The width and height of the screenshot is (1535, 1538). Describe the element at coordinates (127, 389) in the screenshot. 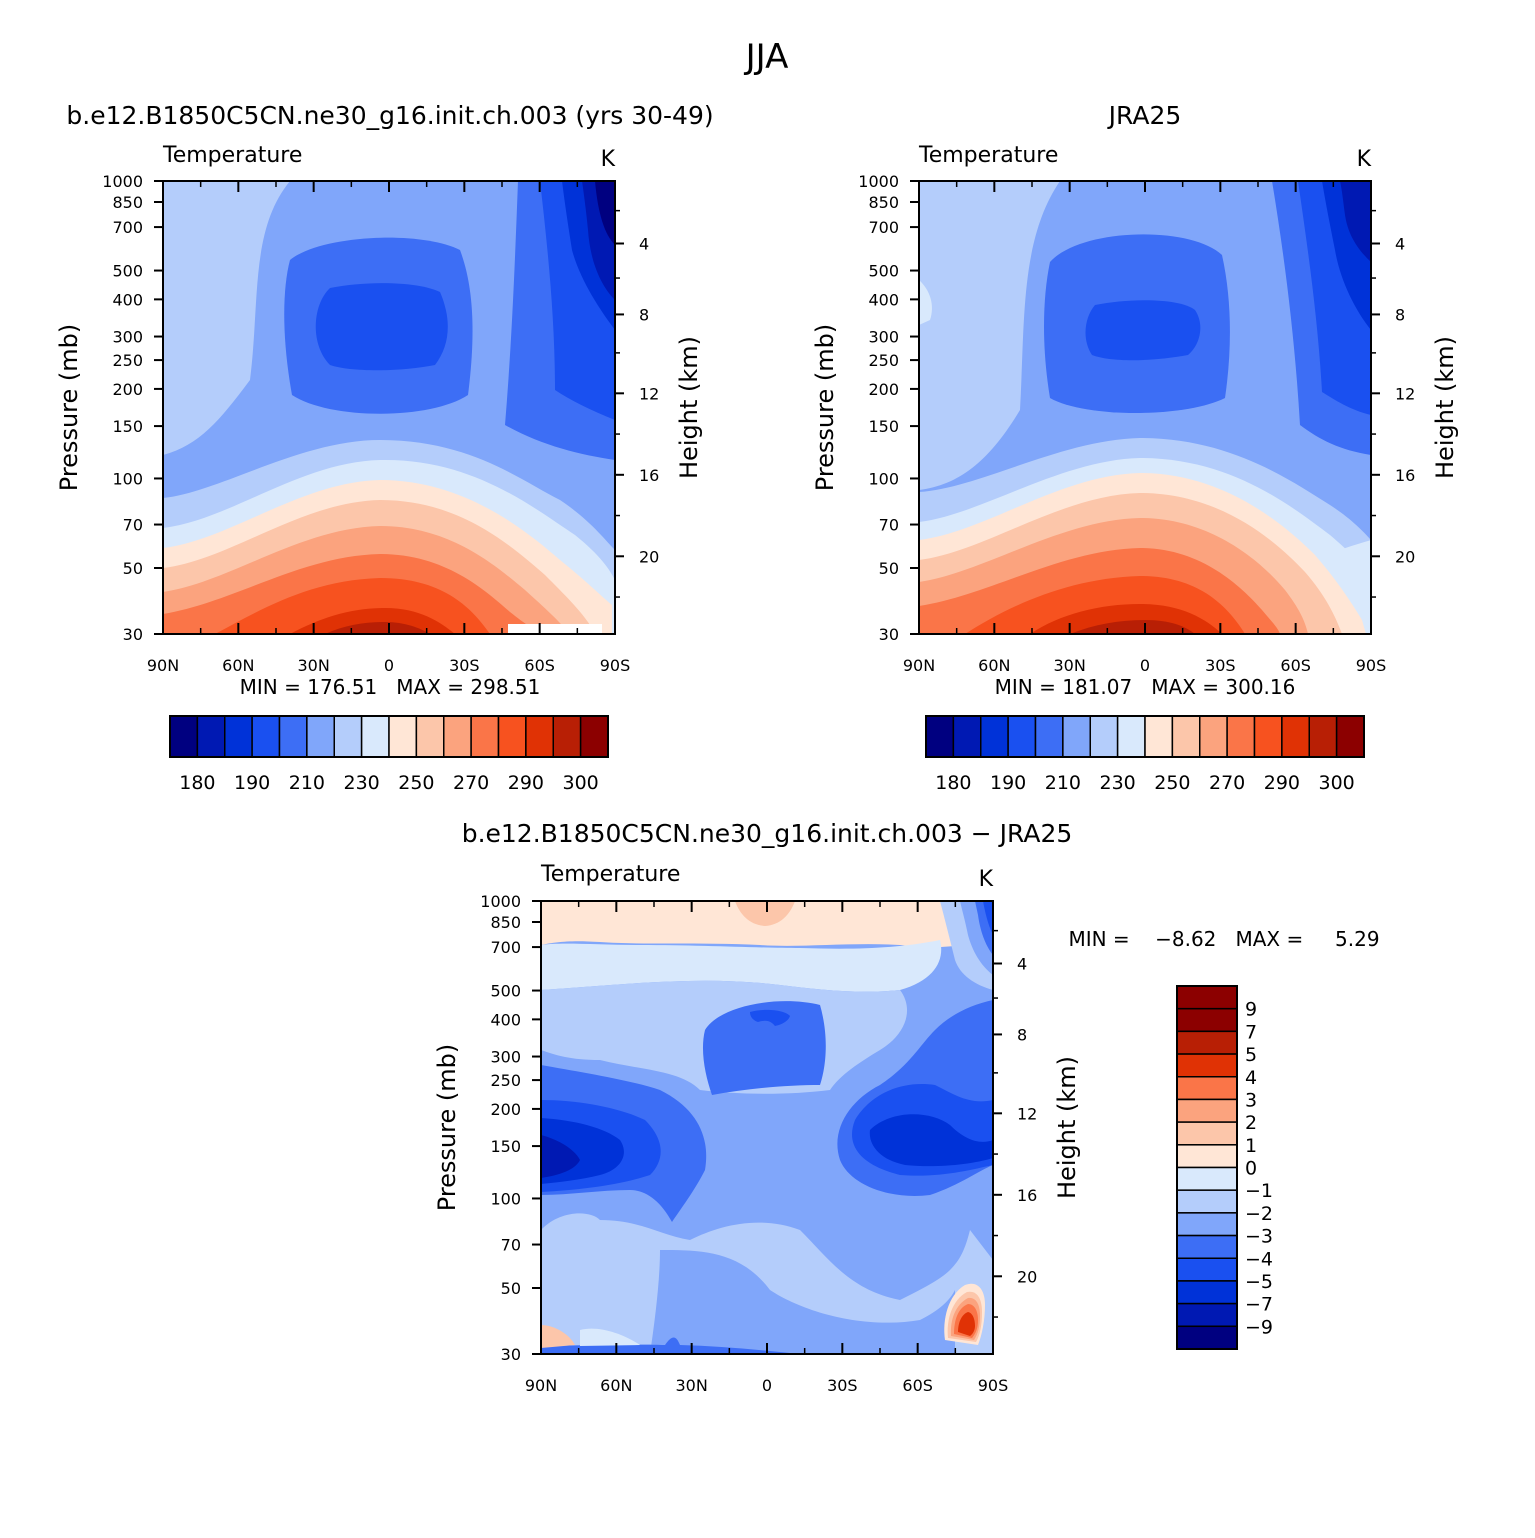

I see `y-tick-label: 200` at that location.